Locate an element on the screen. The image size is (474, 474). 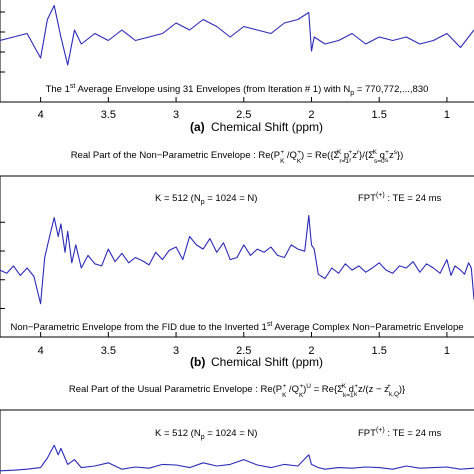
panel-b-tick-labels: 4 3.5 3 2.5 2 1.5 1 is located at coordinates (244, 351).